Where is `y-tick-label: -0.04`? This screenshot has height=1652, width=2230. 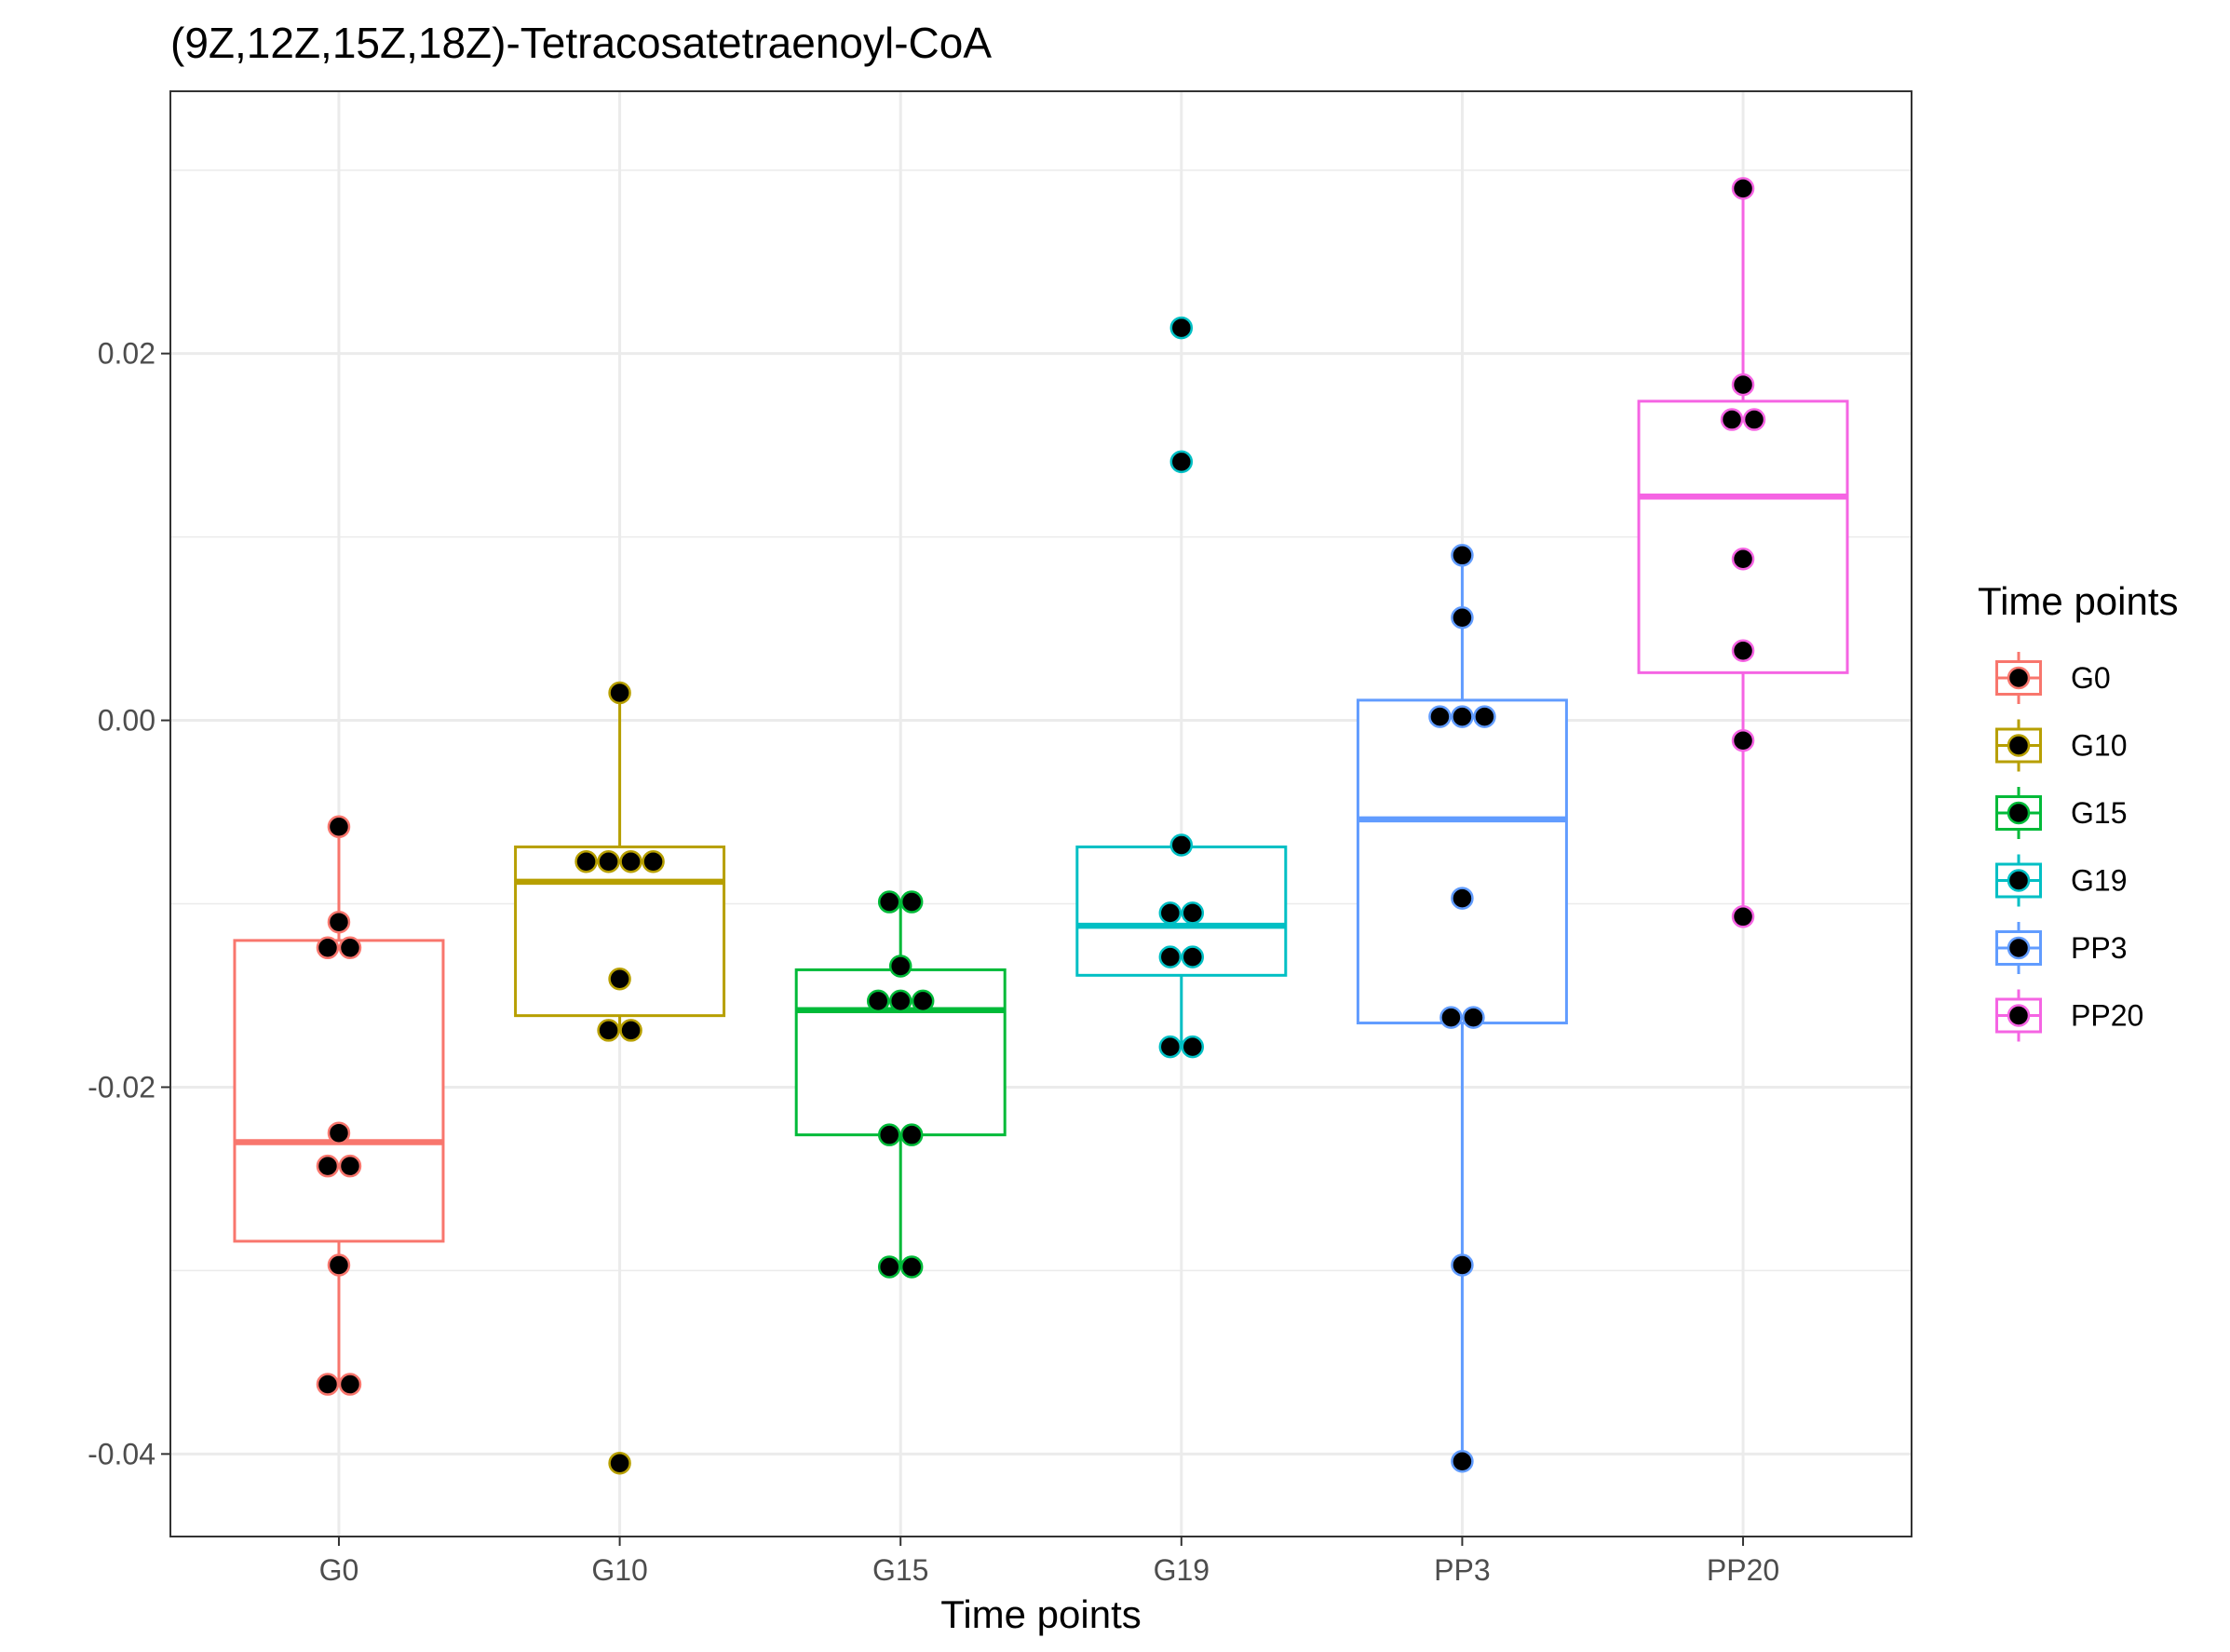 y-tick-label: -0.04 is located at coordinates (122, 1453).